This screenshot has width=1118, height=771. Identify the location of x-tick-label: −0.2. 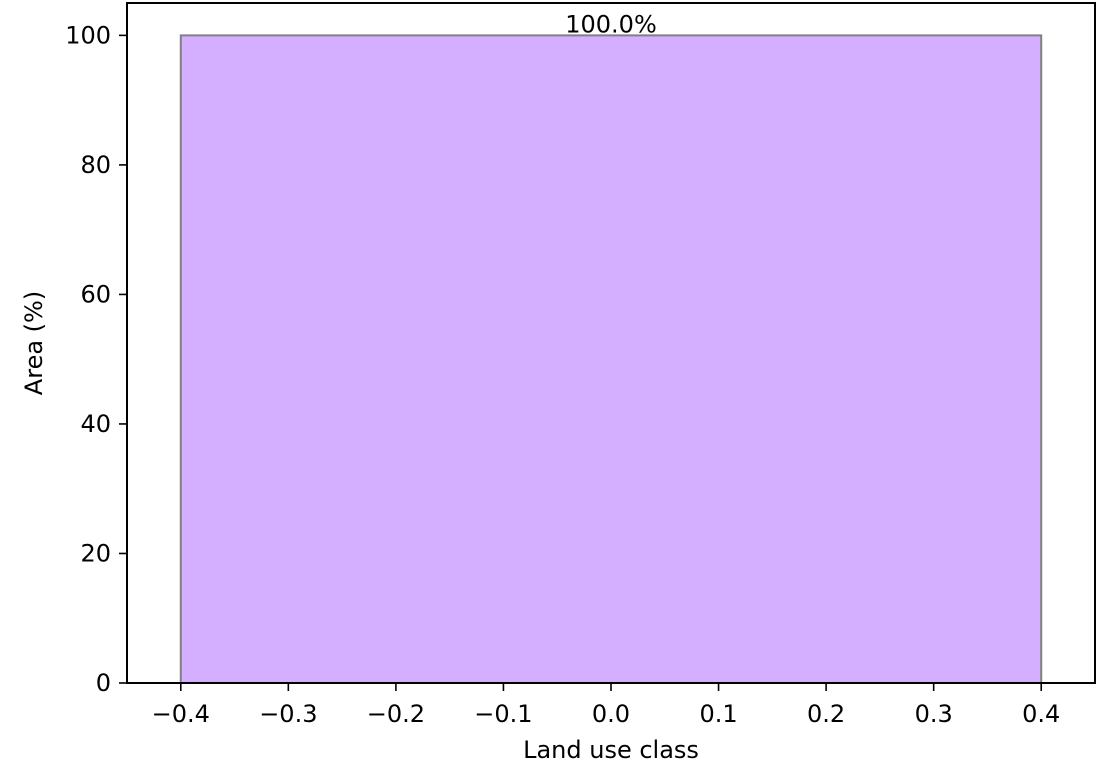
(396, 714).